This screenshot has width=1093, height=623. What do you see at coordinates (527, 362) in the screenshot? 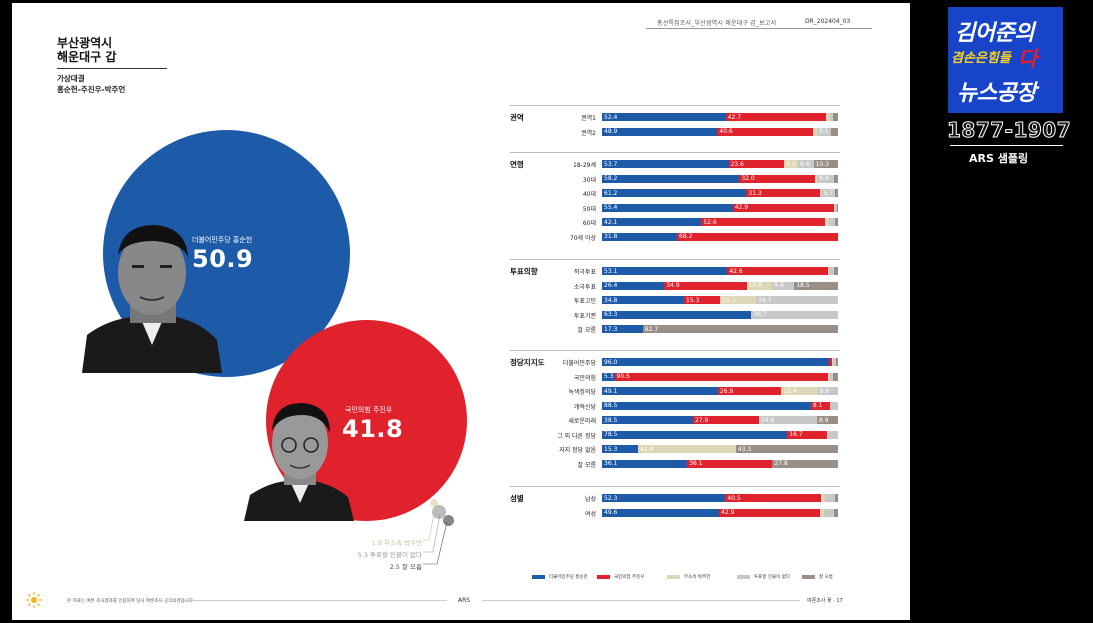
I see `group-label: 정당지지도` at bounding box center [527, 362].